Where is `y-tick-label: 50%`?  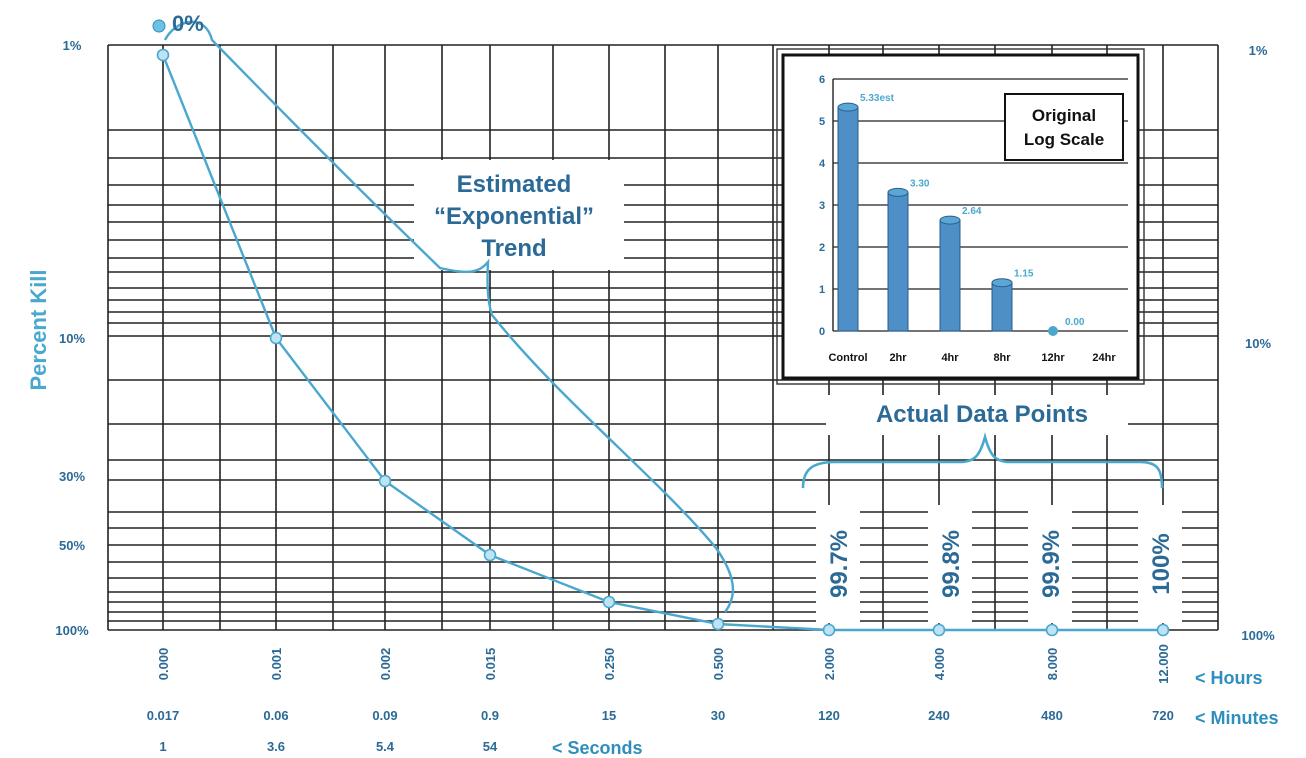
y-tick-label: 50% is located at coordinates (72, 545).